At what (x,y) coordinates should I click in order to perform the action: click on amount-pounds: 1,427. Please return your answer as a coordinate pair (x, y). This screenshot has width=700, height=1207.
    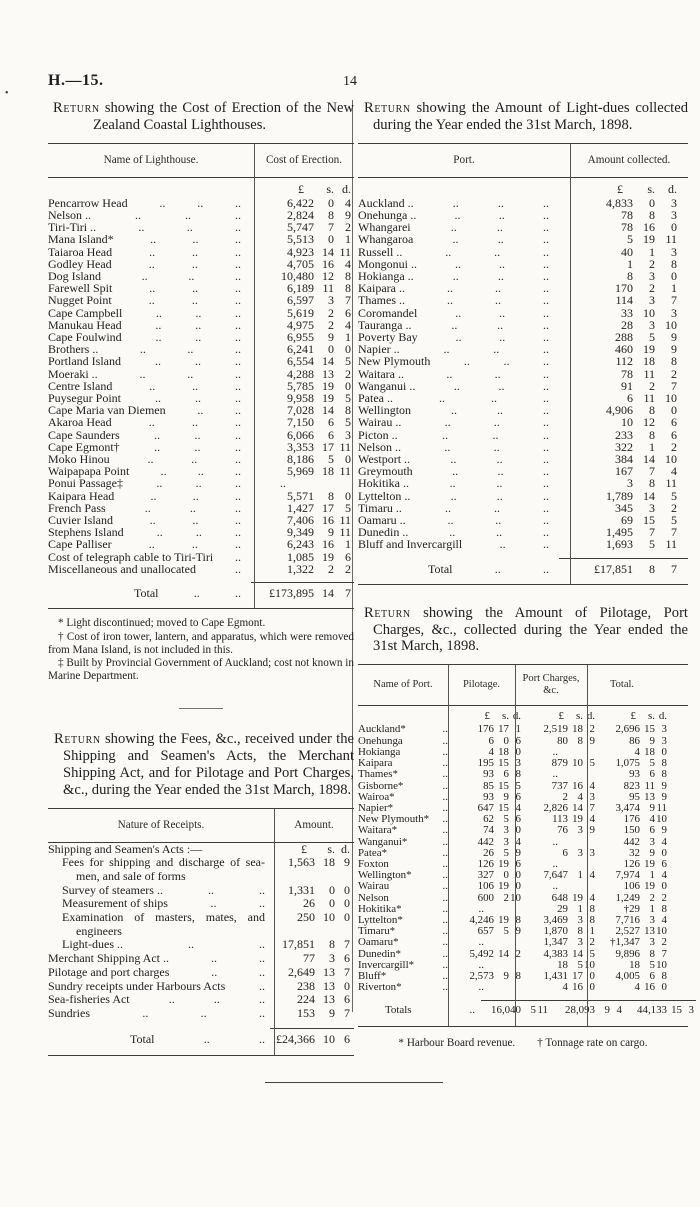
    Looking at the image, I should click on (300, 507).